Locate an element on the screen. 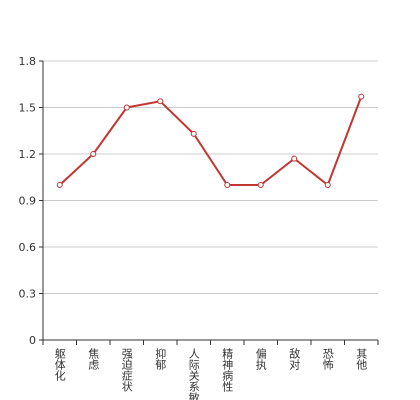  x-tick-label: 强迫症状 is located at coordinates (126, 370).